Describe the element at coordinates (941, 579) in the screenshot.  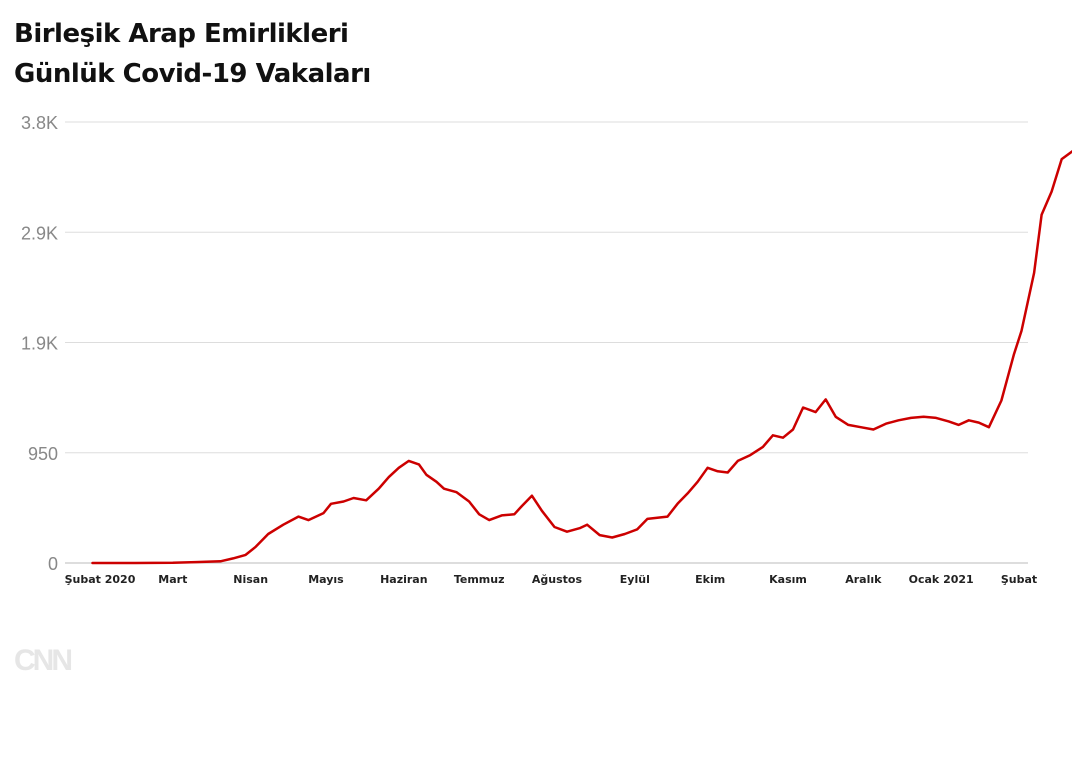
I see `x-tick-label: Ocak 2021` at that location.